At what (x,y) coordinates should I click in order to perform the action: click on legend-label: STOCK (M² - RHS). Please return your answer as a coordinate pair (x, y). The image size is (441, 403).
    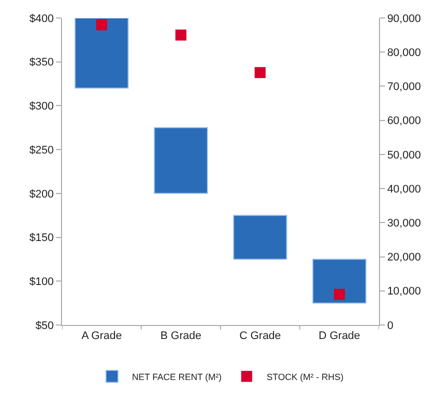
    Looking at the image, I should click on (305, 377).